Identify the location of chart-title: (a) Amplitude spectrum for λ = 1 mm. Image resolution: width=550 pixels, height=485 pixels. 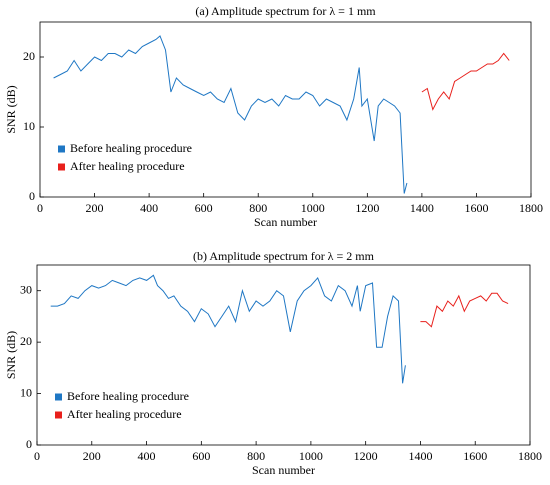
(285, 11).